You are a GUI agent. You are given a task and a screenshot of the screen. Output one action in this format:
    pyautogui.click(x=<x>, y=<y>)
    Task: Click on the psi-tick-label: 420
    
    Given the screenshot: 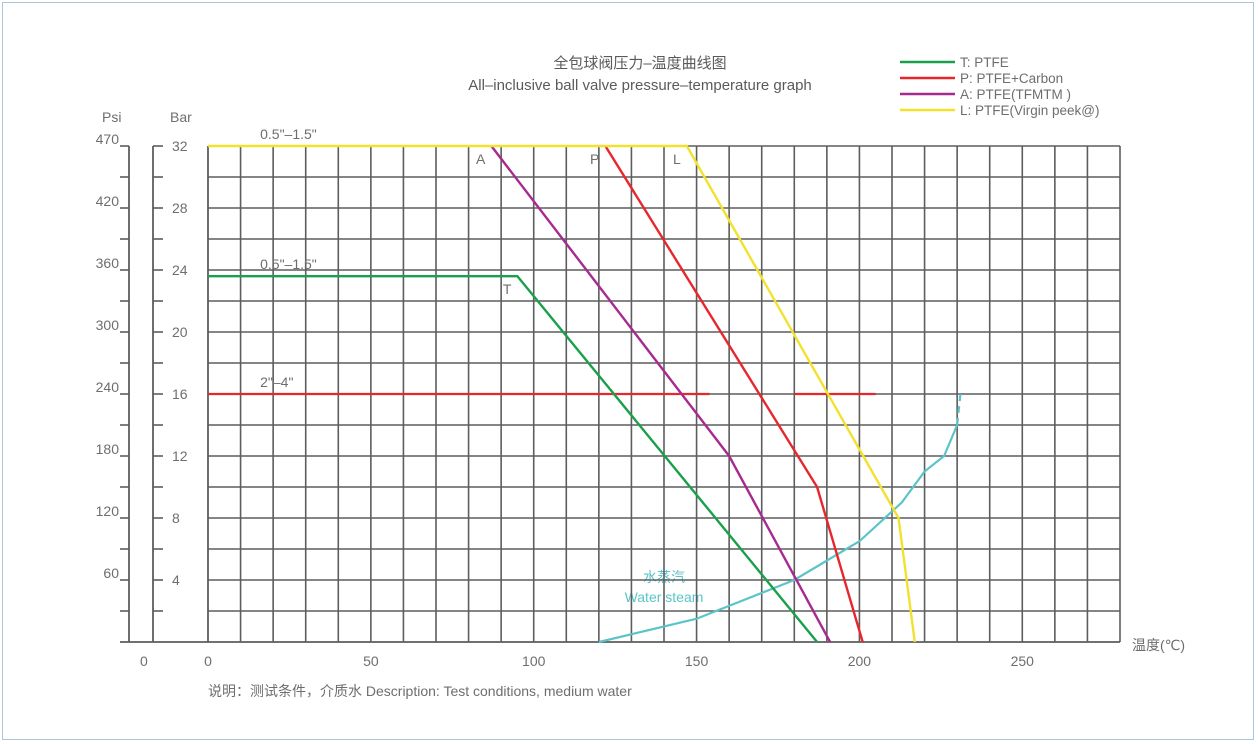 What is the action you would take?
    pyautogui.click(x=108, y=201)
    